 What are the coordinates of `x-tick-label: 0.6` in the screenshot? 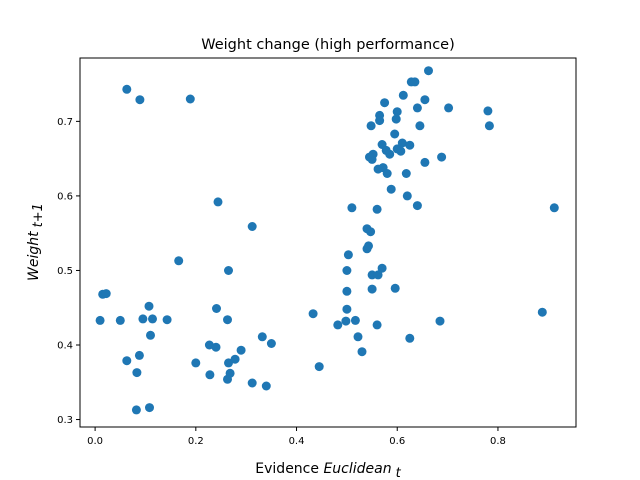 It's located at (397, 441).